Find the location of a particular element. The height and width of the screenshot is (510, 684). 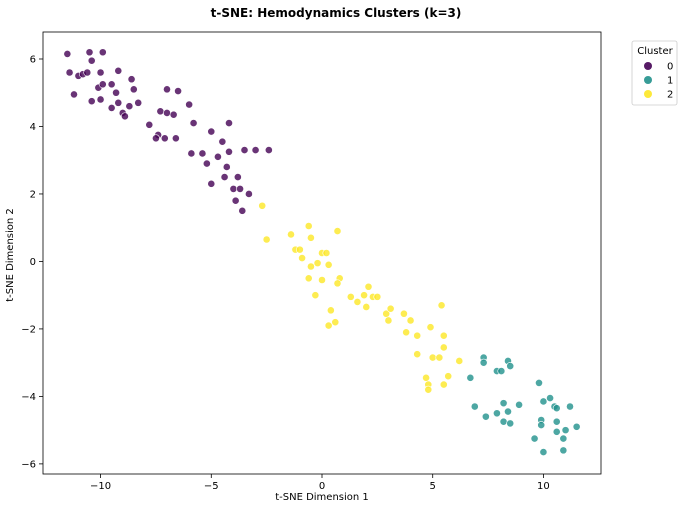

y-tick-label: 2 is located at coordinates (33, 194).